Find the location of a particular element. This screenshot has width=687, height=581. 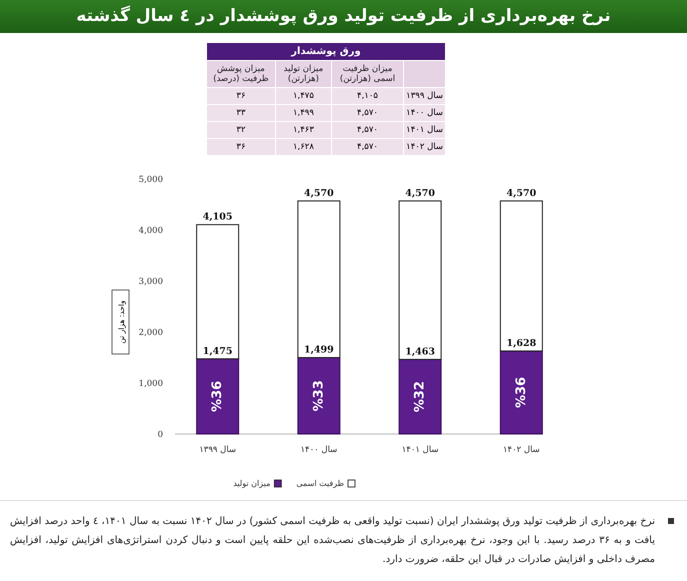

y-tick-label: 4,000 is located at coordinates (150, 231).